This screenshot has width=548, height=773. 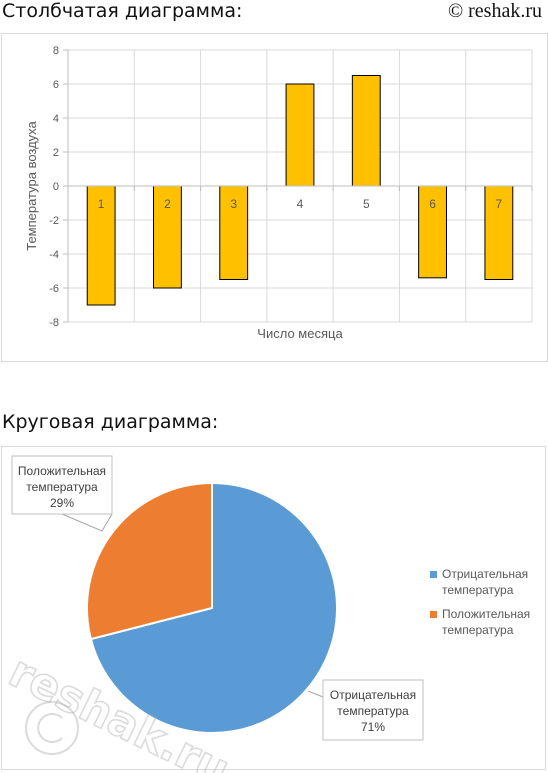 I want to click on y-tick-label: -2, so click(x=54, y=221).